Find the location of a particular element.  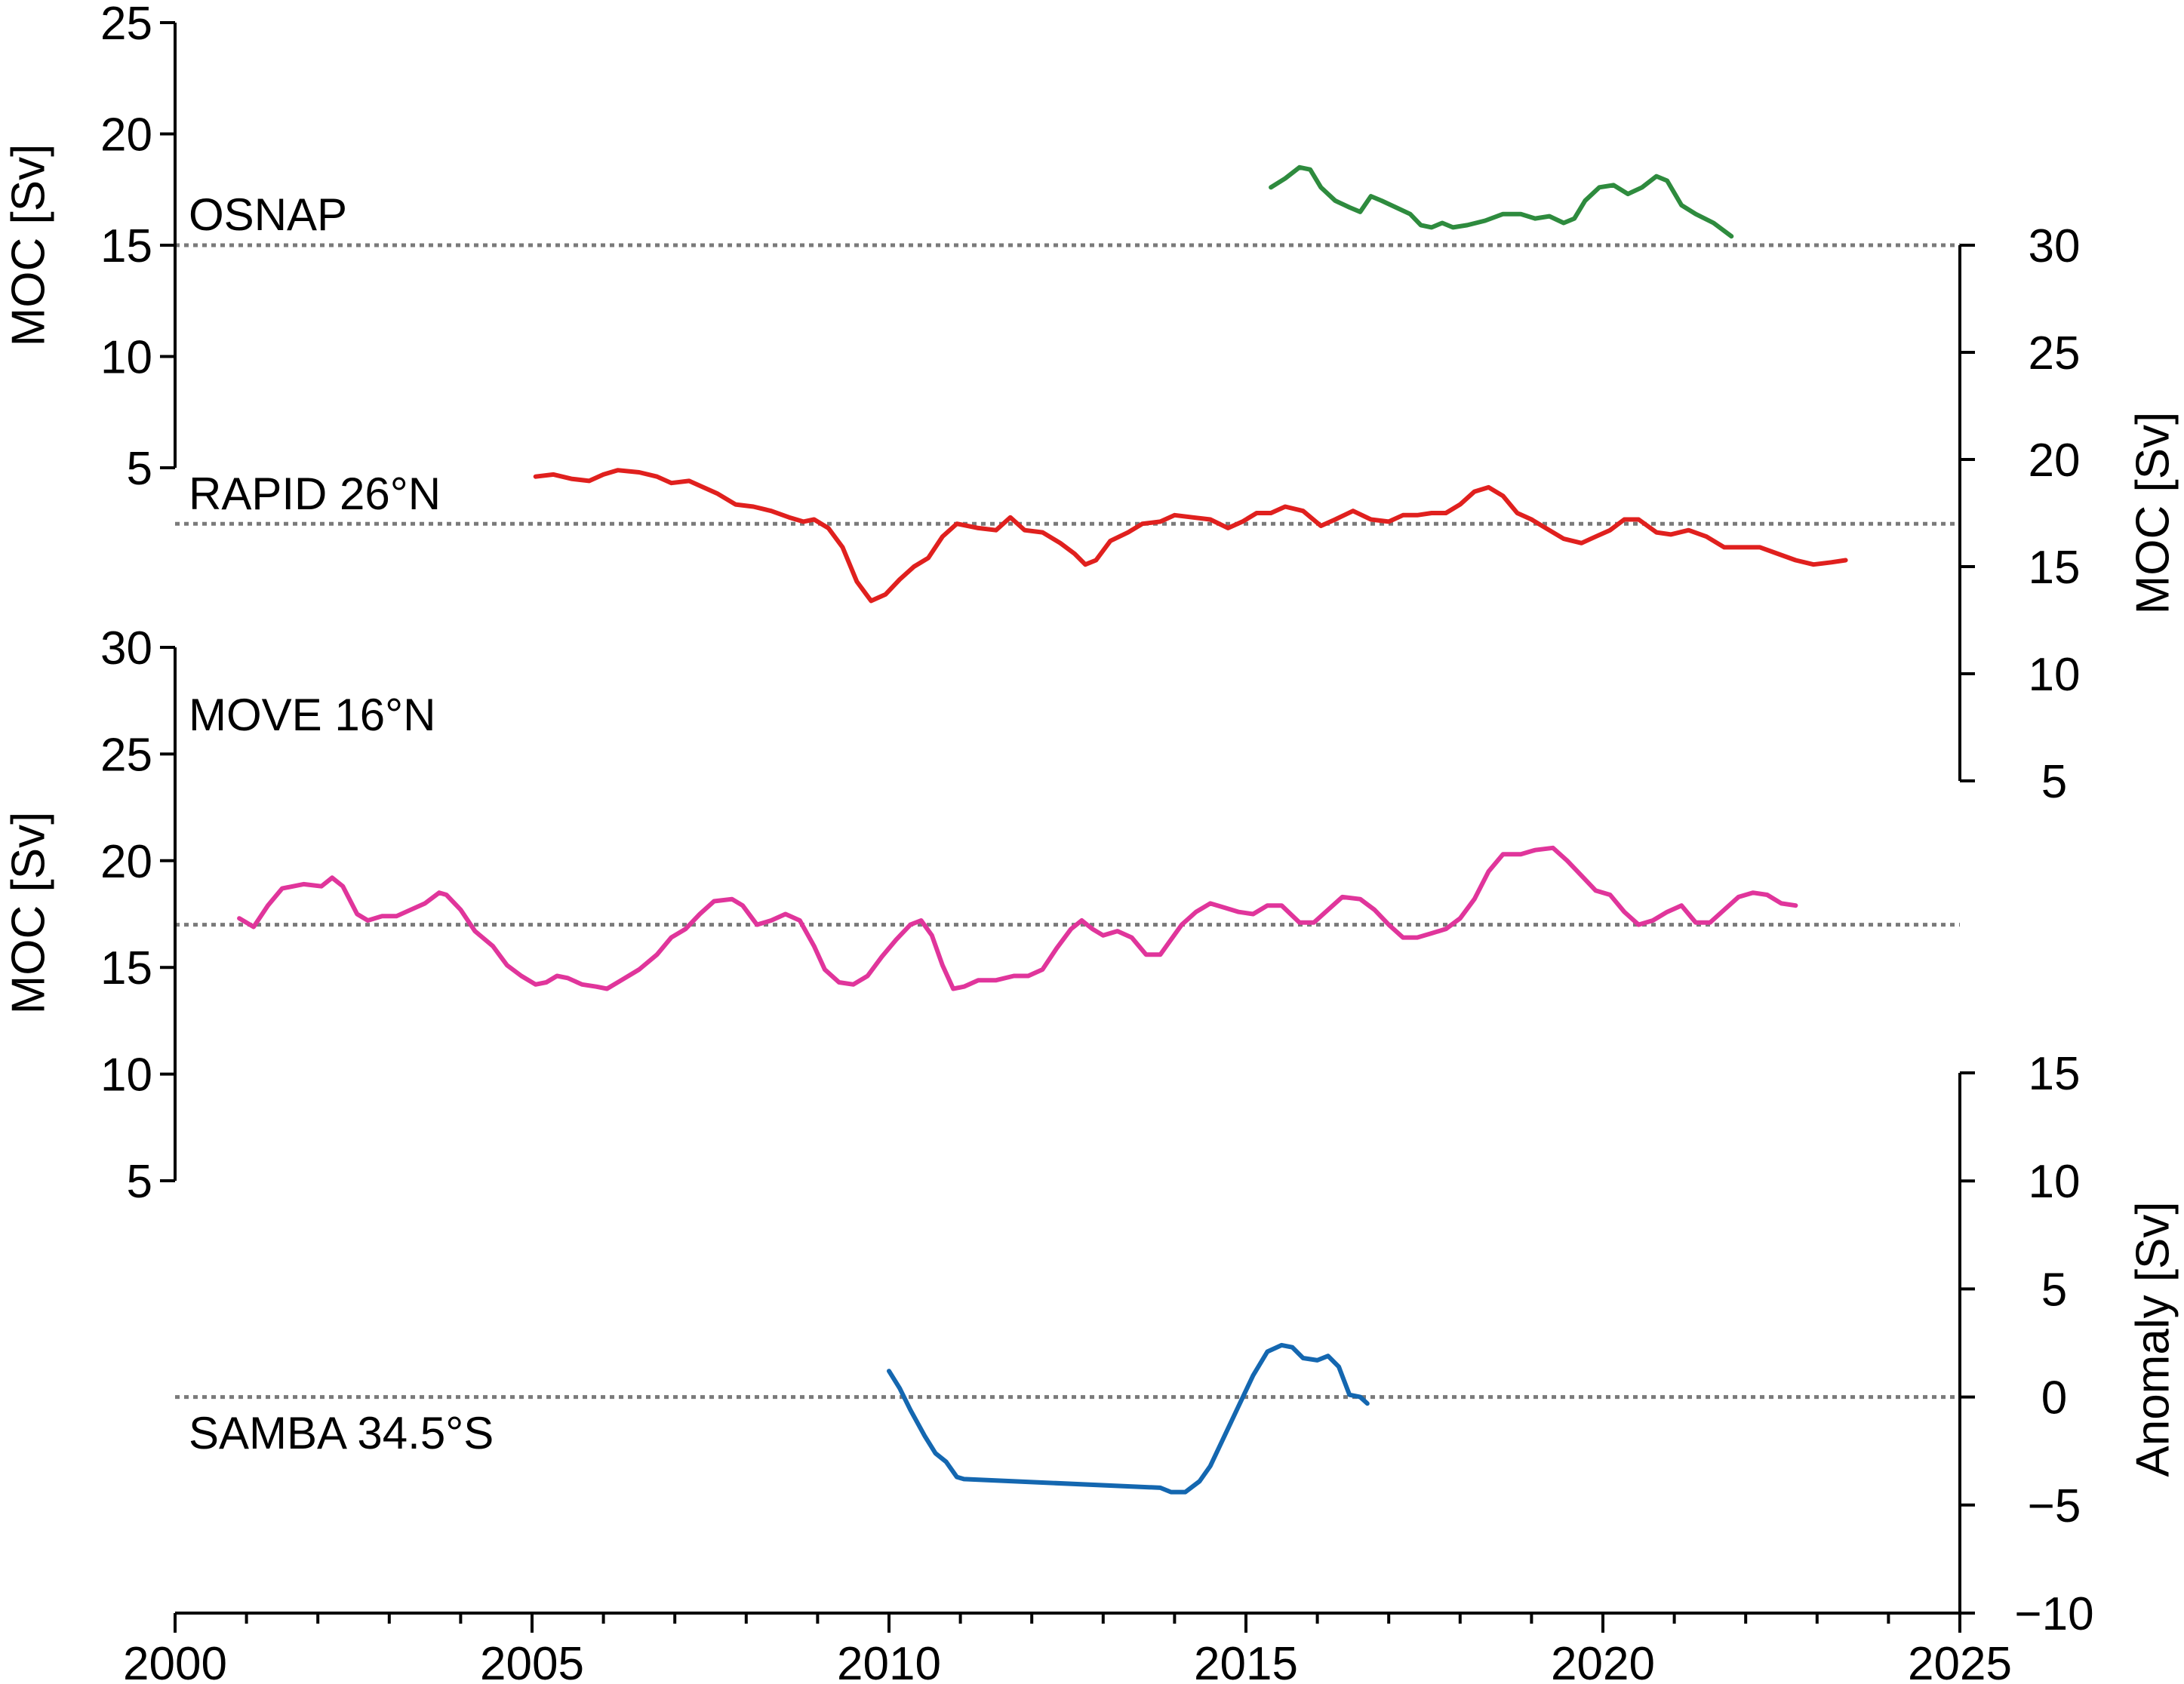

rapid-y-tick-label: 25 is located at coordinates (2055, 353).